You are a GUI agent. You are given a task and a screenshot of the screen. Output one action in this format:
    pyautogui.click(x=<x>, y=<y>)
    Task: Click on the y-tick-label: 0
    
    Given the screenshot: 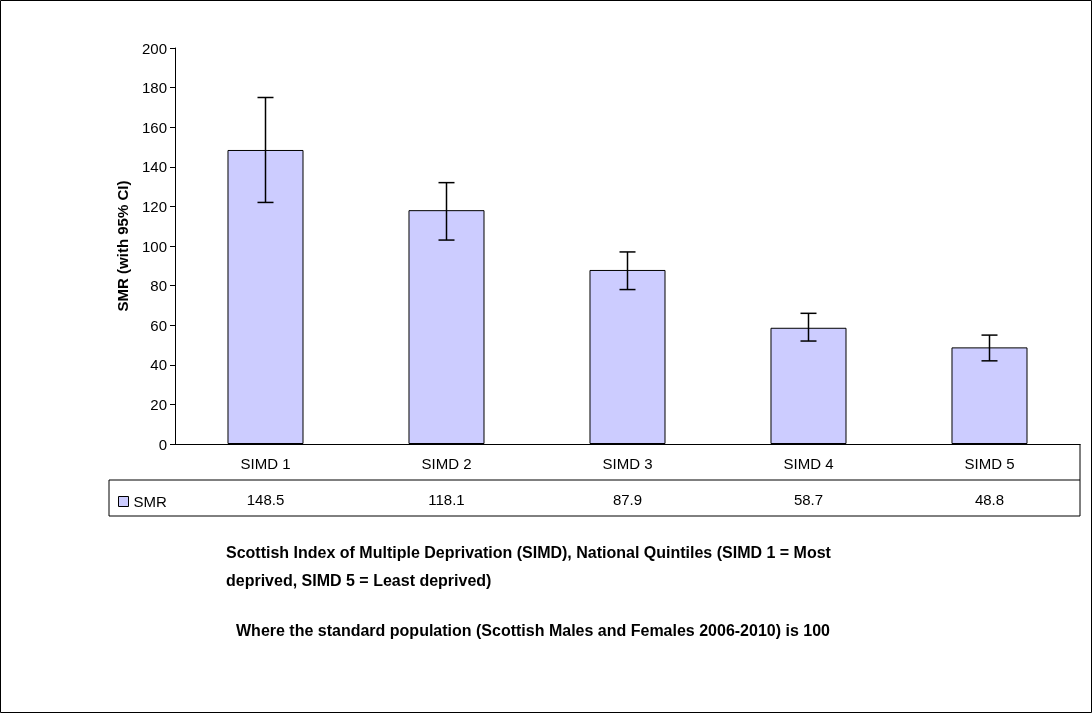 What is the action you would take?
    pyautogui.click(x=162, y=444)
    